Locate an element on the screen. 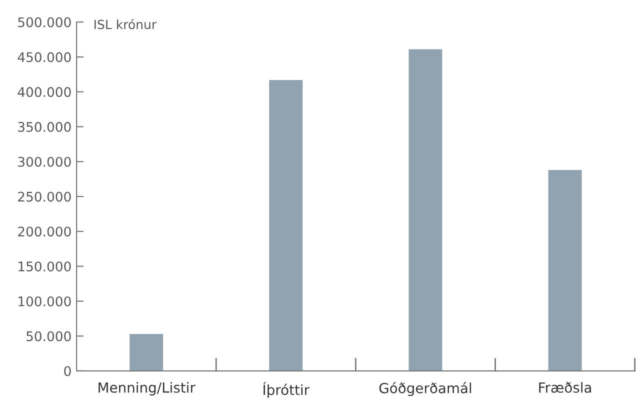 Image resolution: width=638 pixels, height=401 pixels. y-tick-label: 500.000 is located at coordinates (44, 22).